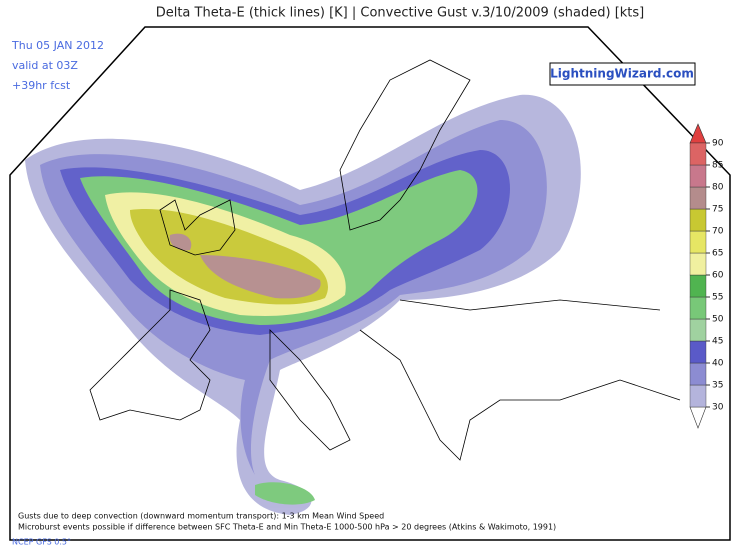 This screenshot has height=549, width=732. Describe the element at coordinates (718, 188) in the screenshot. I see `colorbar-label: 80` at that location.